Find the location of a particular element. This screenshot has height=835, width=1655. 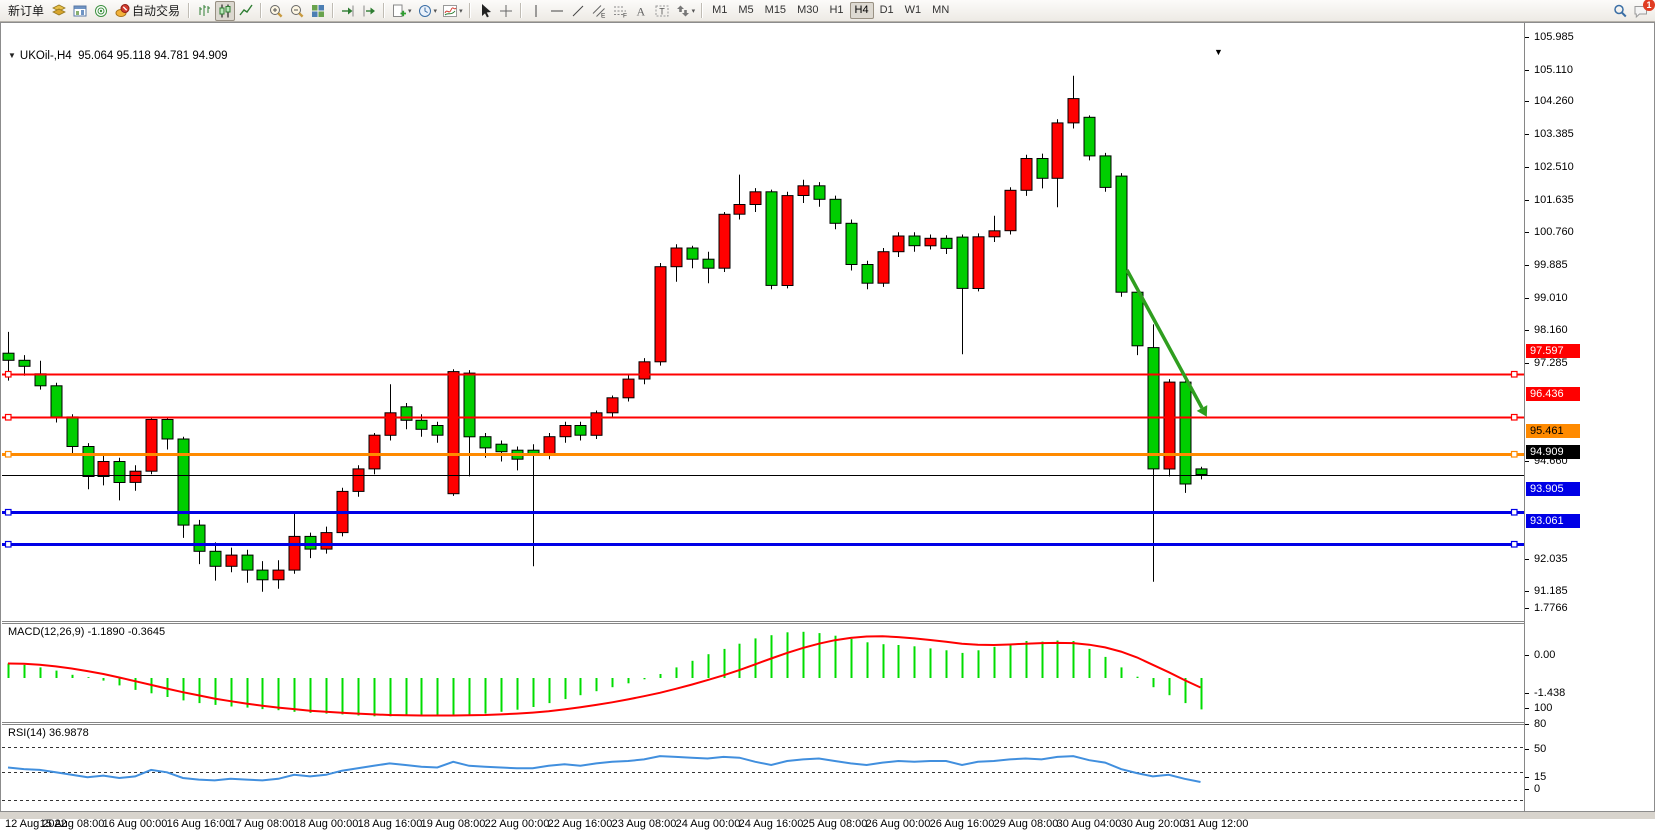

time-axis-label: 24 Aug 16:00 is located at coordinates (771, 824).